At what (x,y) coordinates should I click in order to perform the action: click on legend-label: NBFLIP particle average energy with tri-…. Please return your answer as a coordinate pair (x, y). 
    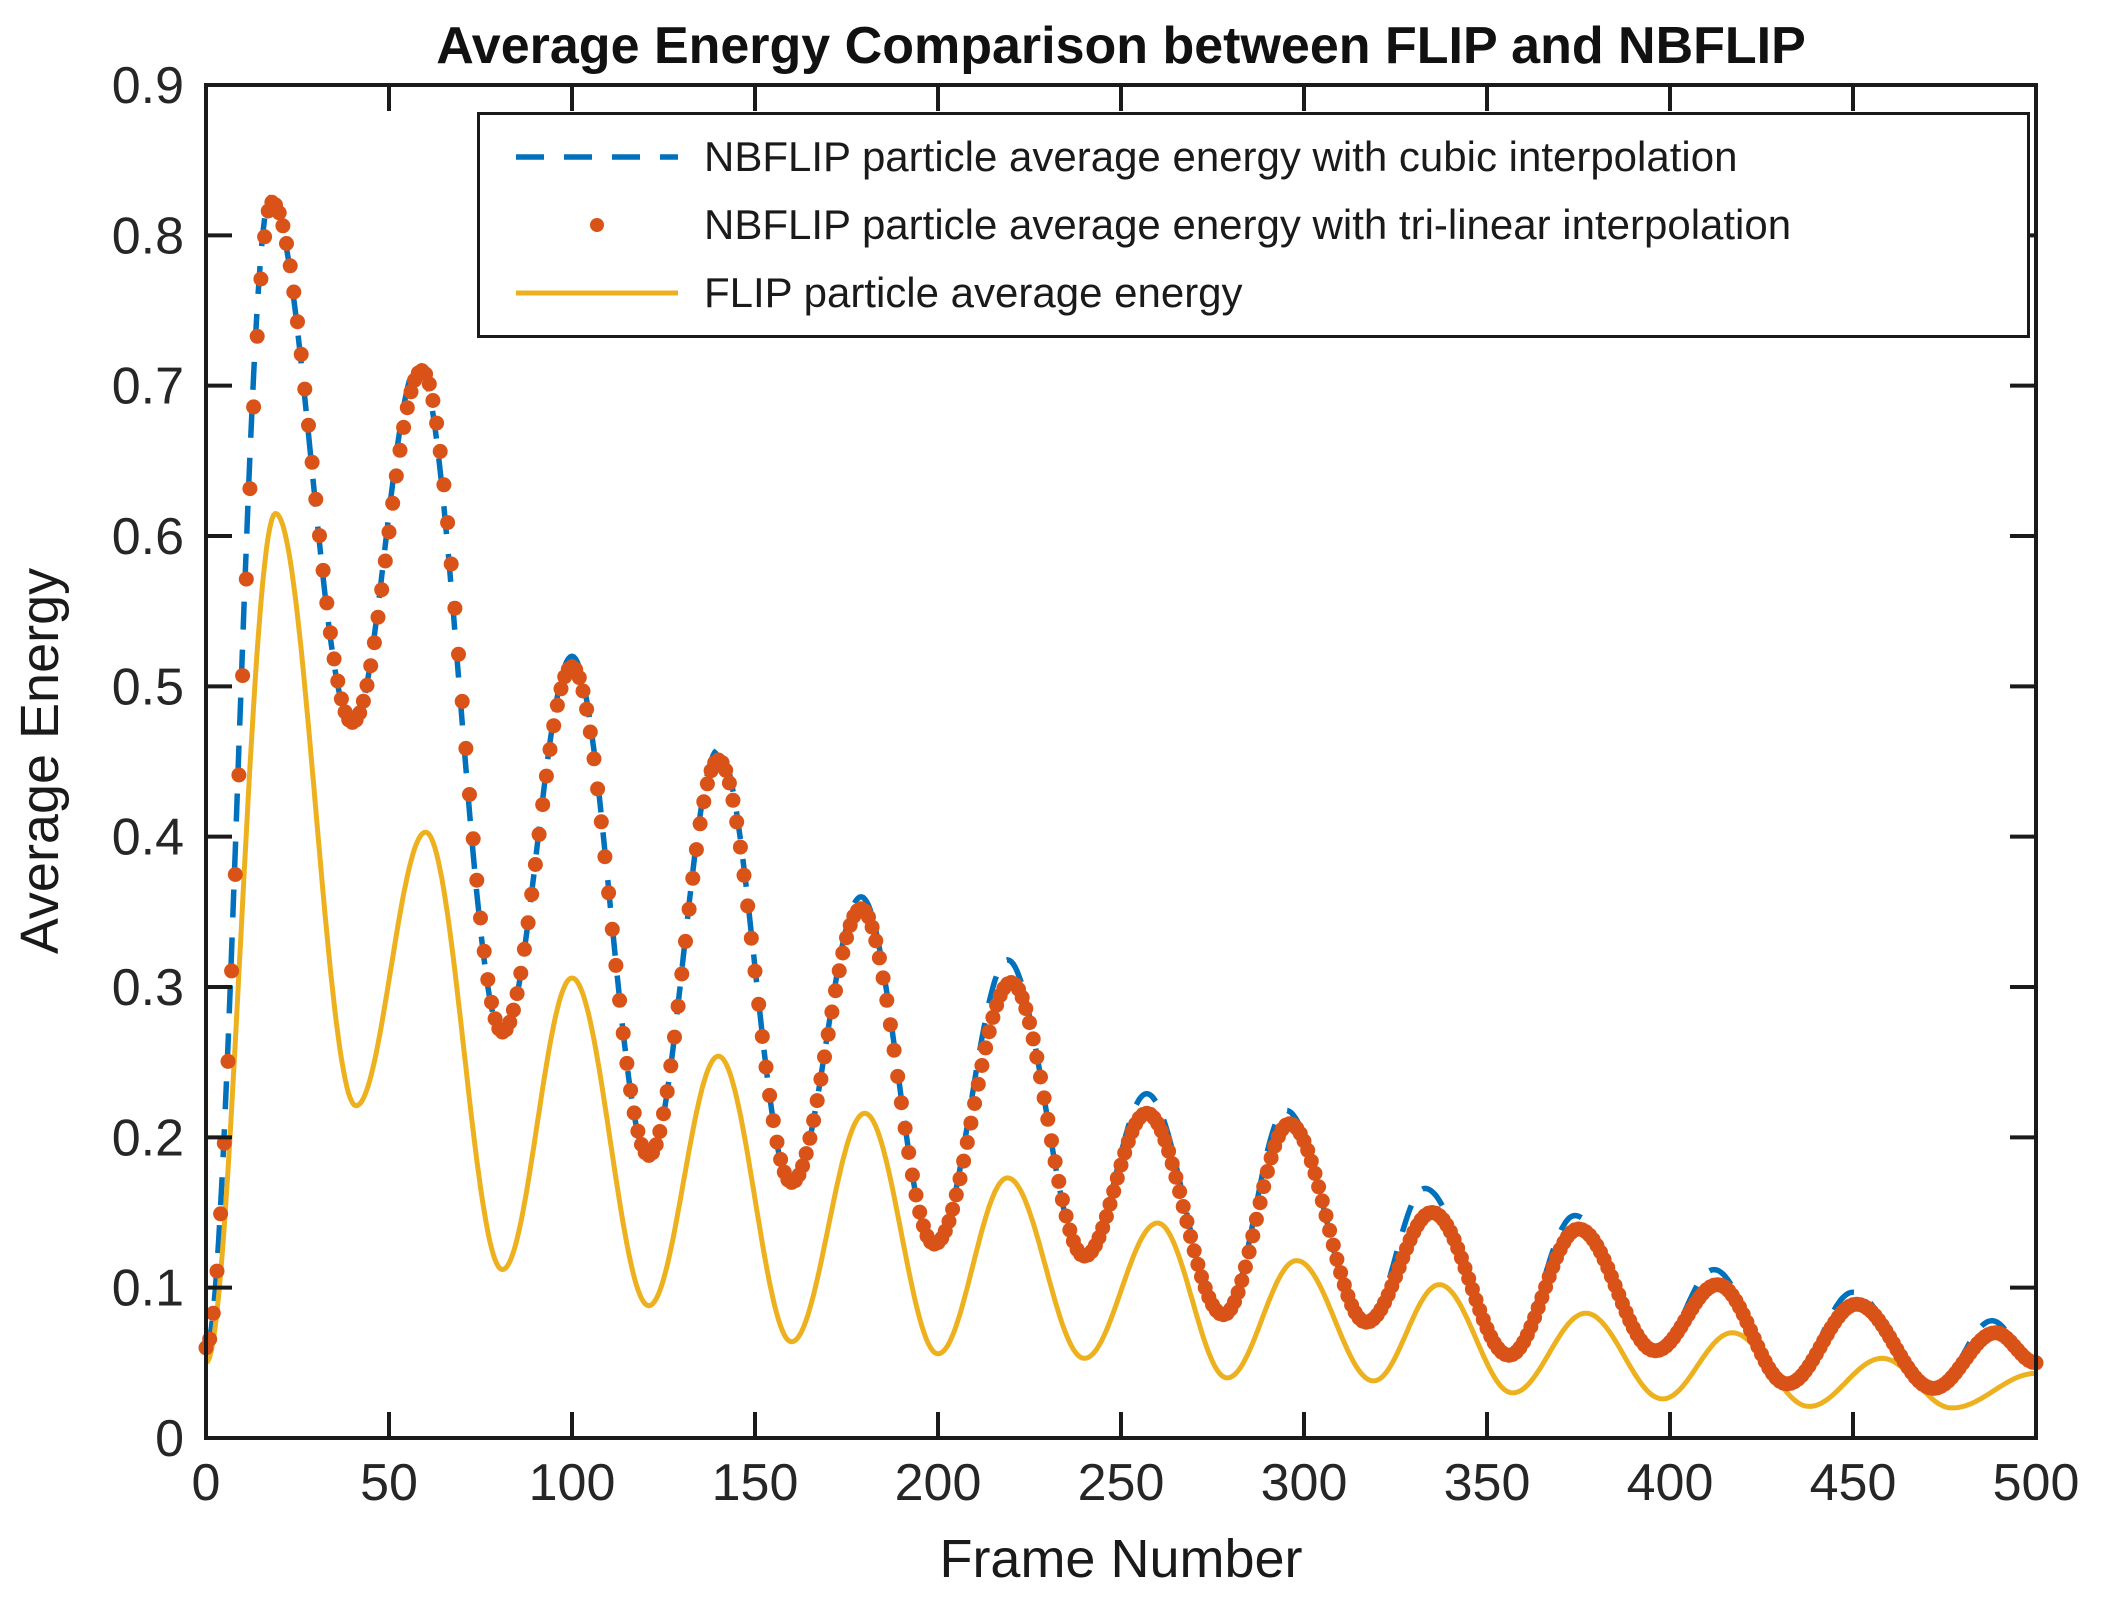
    Looking at the image, I should click on (1248, 224).